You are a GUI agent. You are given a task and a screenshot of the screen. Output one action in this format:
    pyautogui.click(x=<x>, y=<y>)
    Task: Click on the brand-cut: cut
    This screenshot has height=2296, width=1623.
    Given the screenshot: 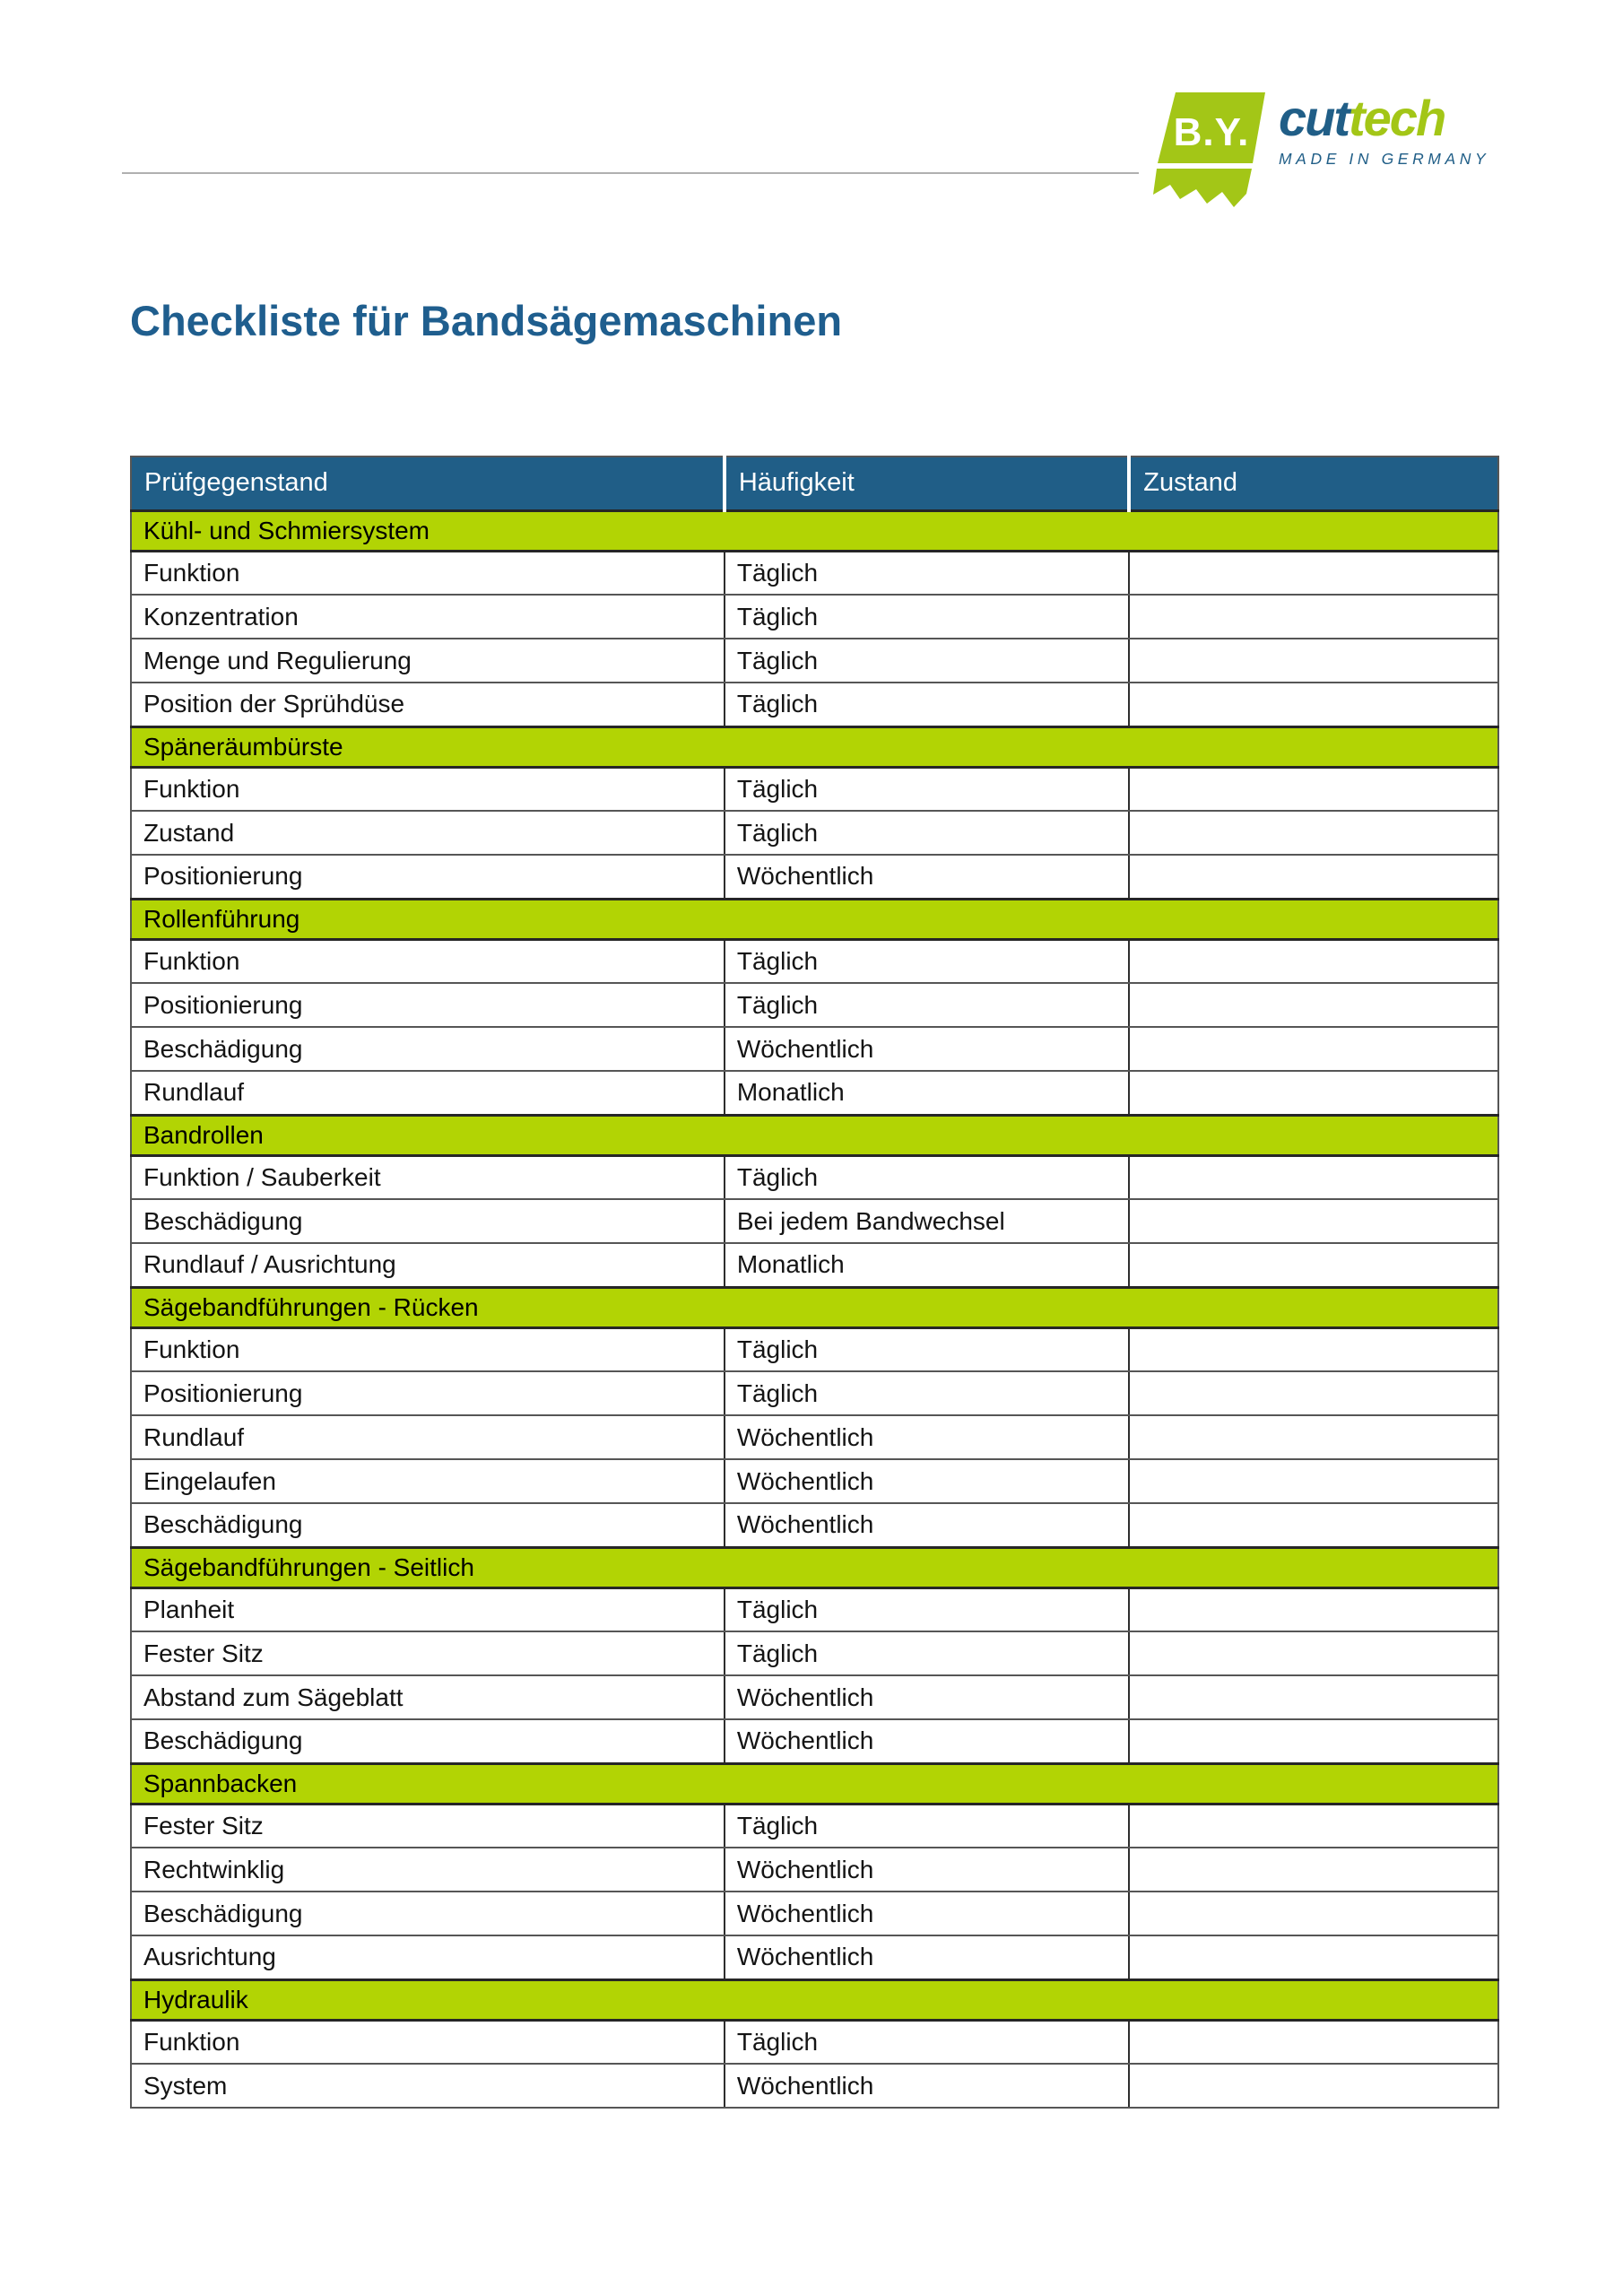 What is the action you would take?
    pyautogui.click(x=1314, y=118)
    